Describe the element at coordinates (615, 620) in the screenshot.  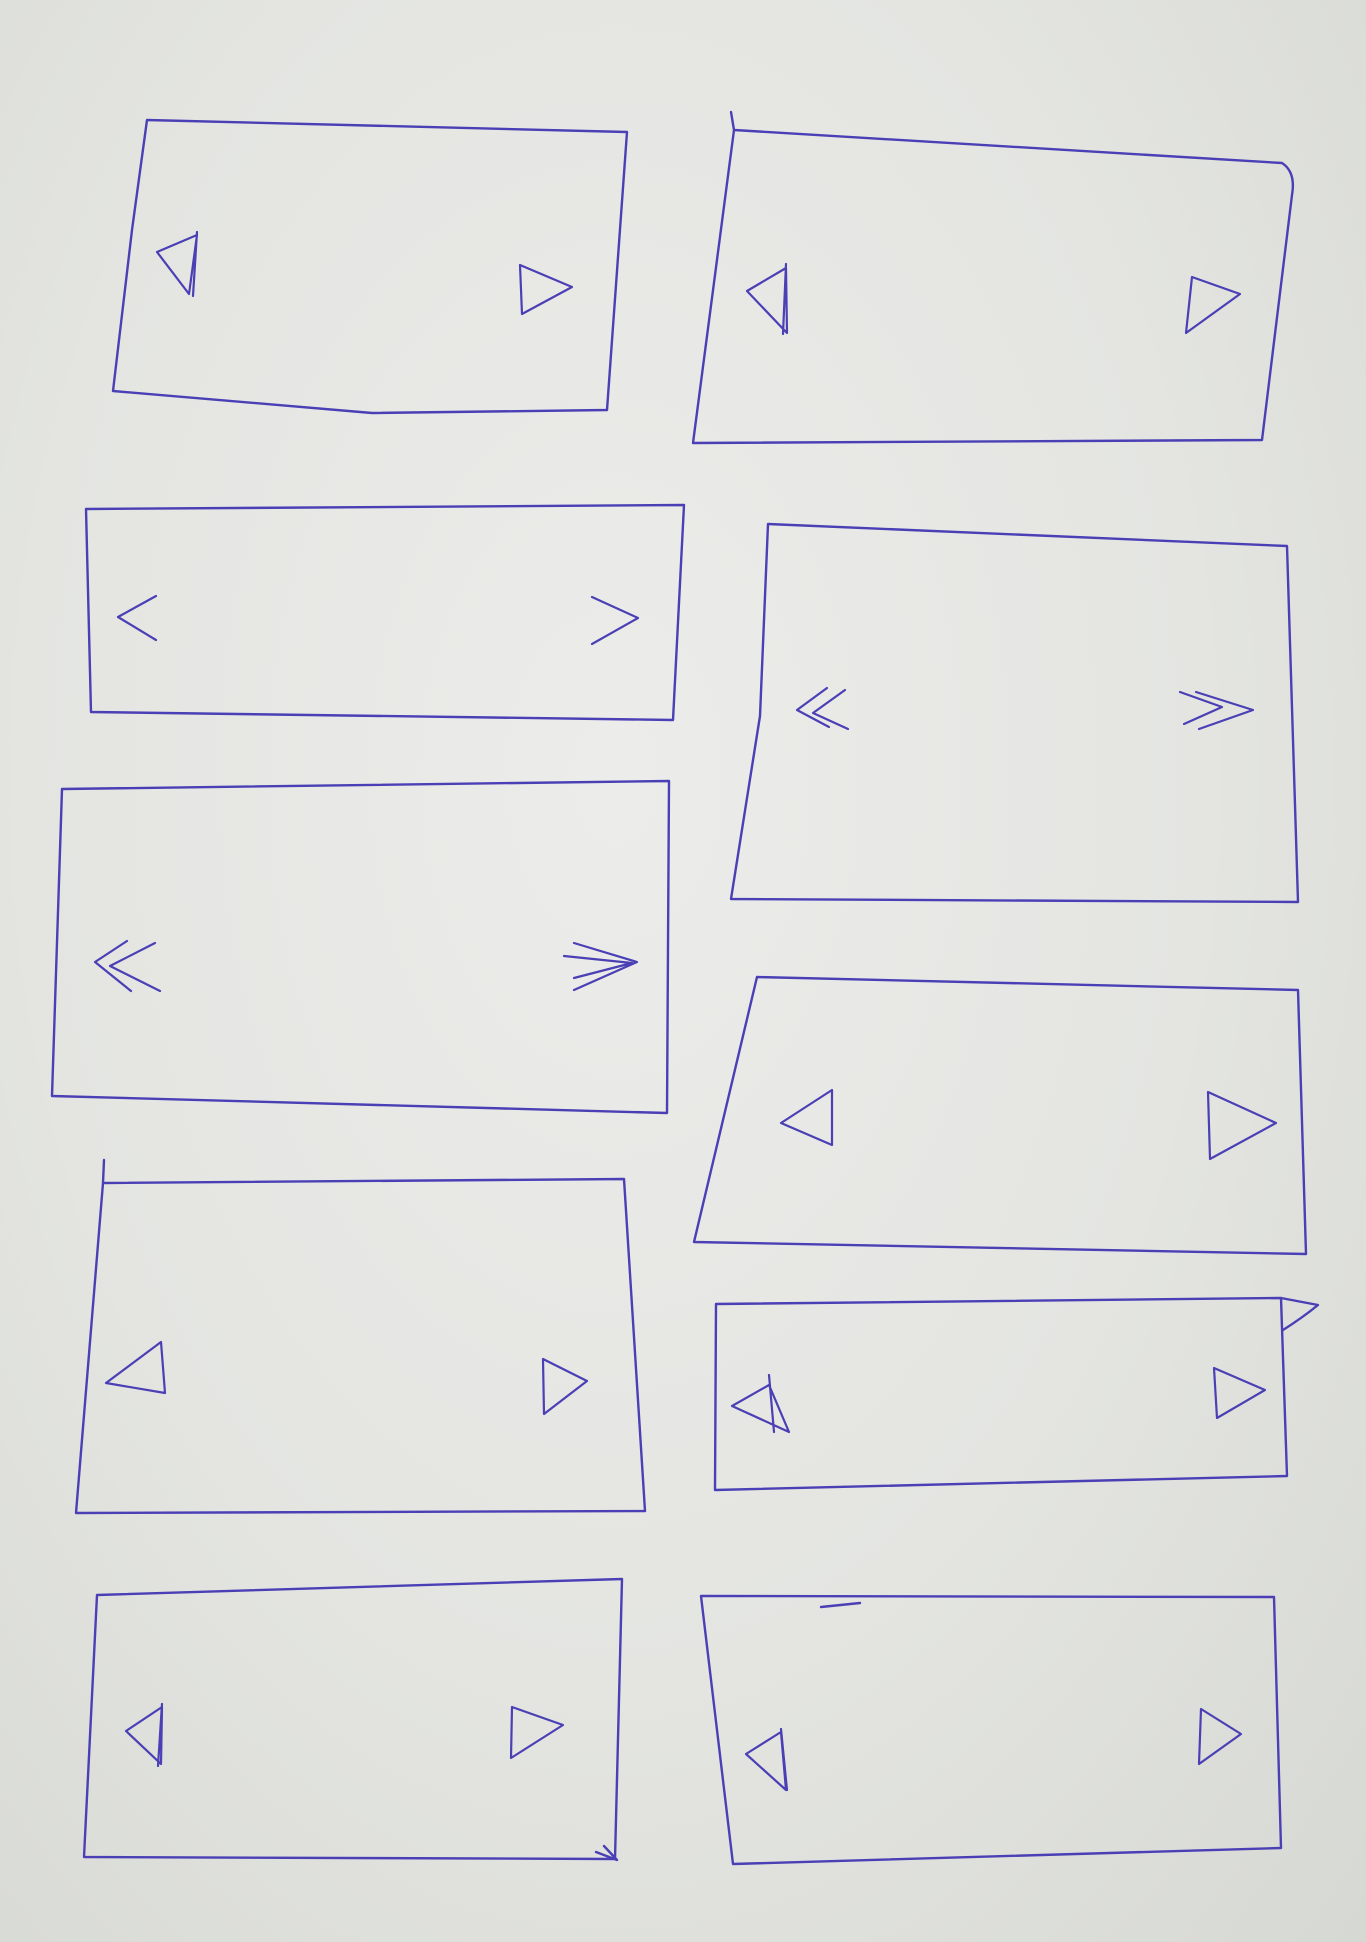
I see `chevron-right-icon` at that location.